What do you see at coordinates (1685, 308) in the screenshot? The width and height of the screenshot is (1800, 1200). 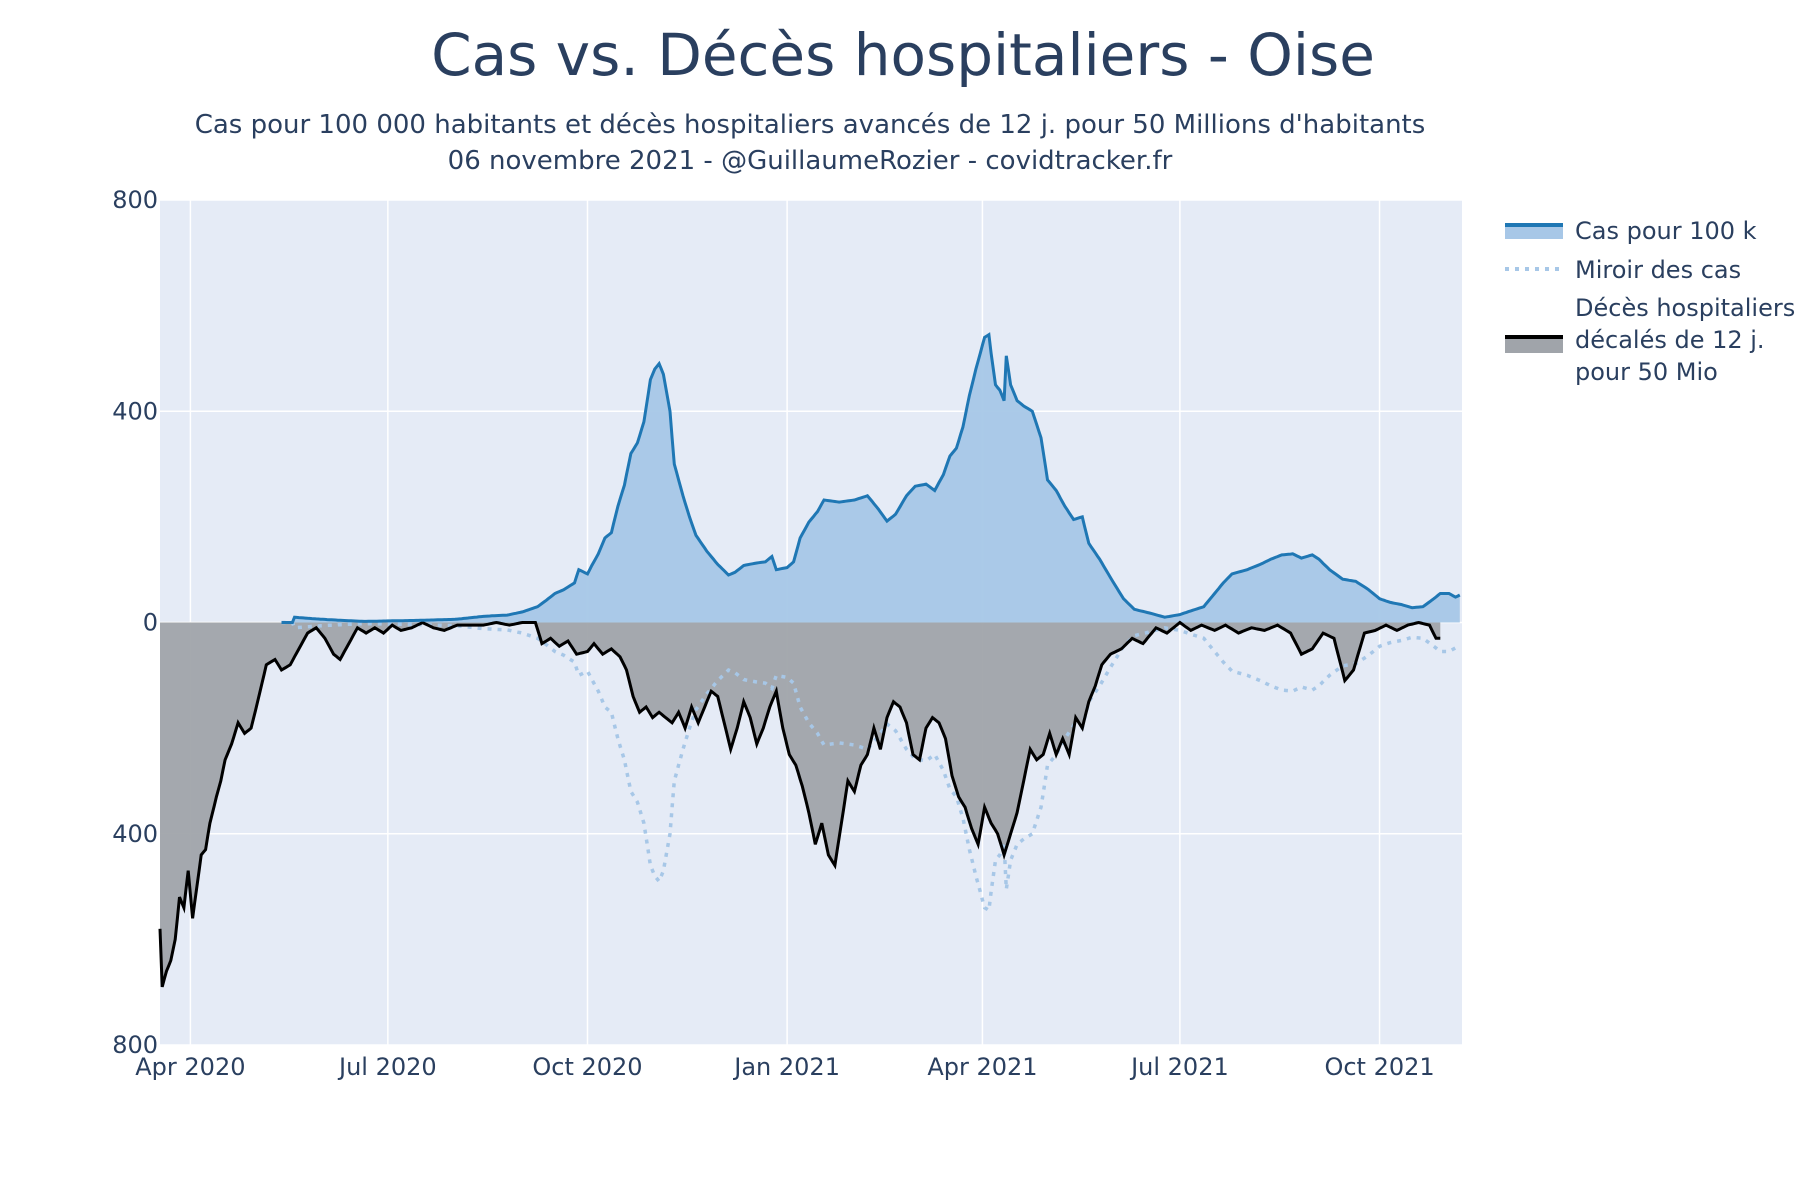 I see `legend-label-deaths-line-1: Décès hospitaliers` at bounding box center [1685, 308].